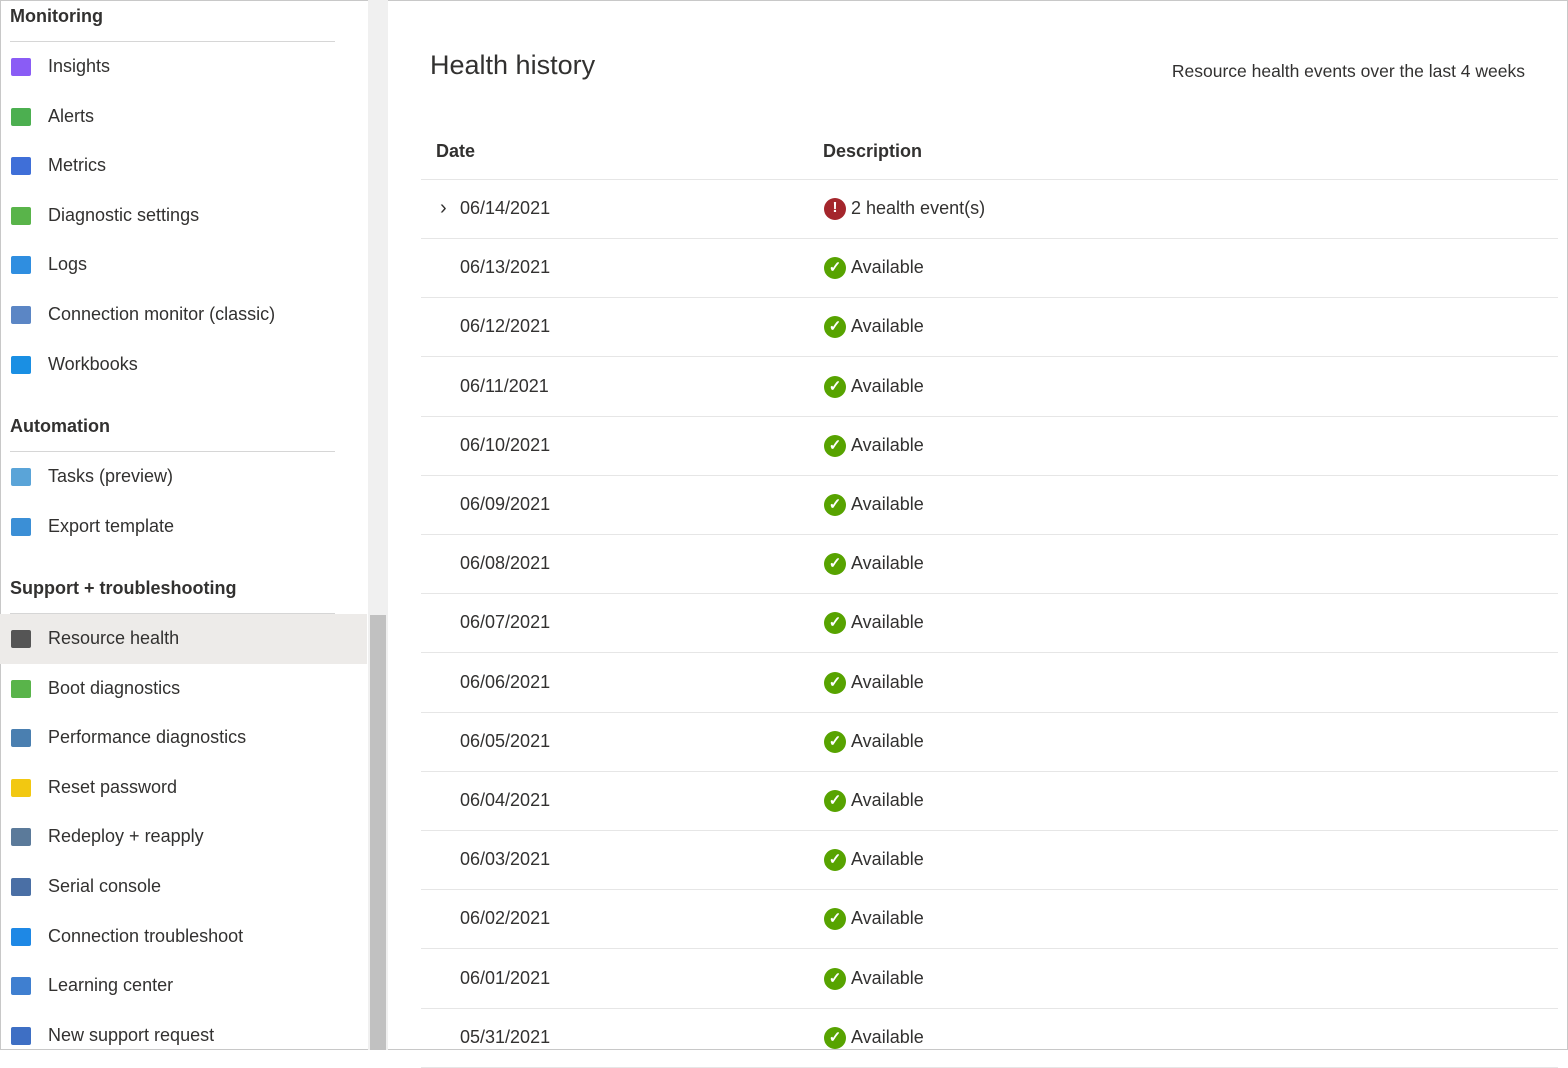 The height and width of the screenshot is (1068, 1568). Describe the element at coordinates (113, 786) in the screenshot. I see `nav-item: Reset password` at that location.